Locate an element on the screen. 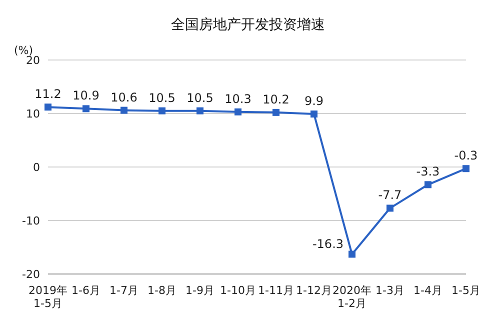 This screenshot has height=324, width=500. data-label: -3.3 is located at coordinates (428, 171).